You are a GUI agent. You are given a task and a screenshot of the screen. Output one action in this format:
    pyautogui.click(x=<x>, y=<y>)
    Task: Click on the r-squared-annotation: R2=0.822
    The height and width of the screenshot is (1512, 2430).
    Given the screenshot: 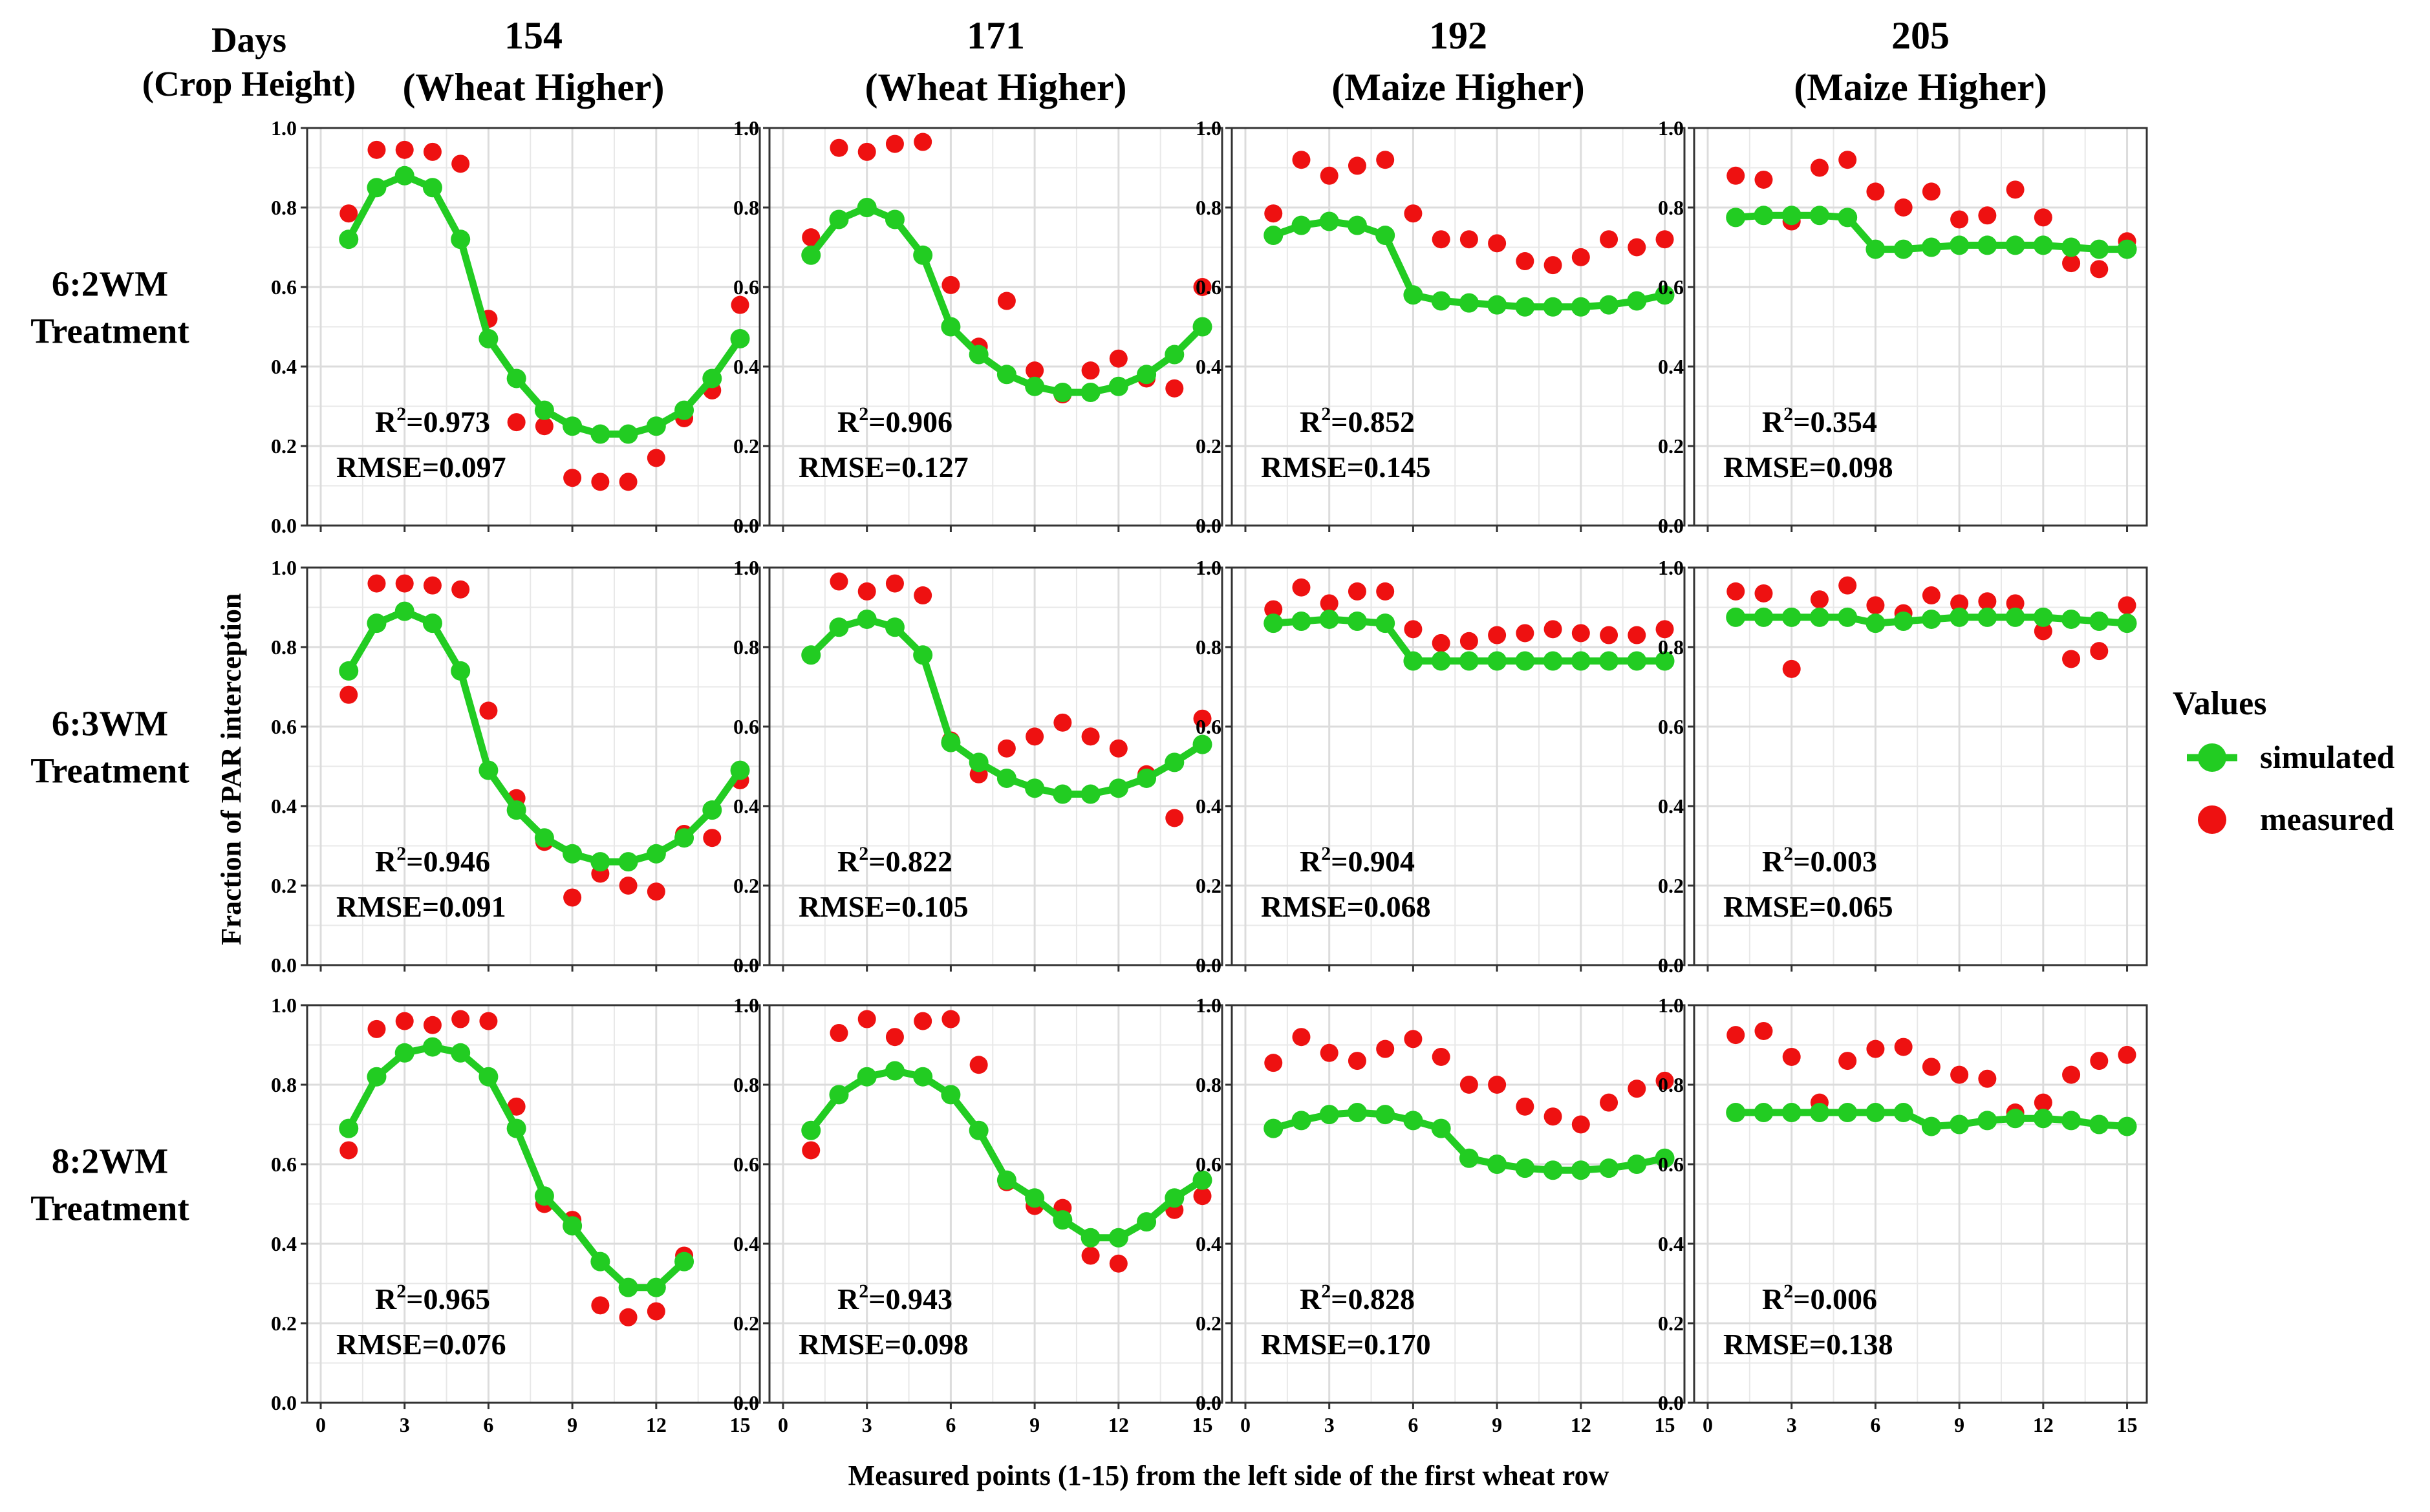 What is the action you would take?
    pyautogui.click(x=894, y=860)
    